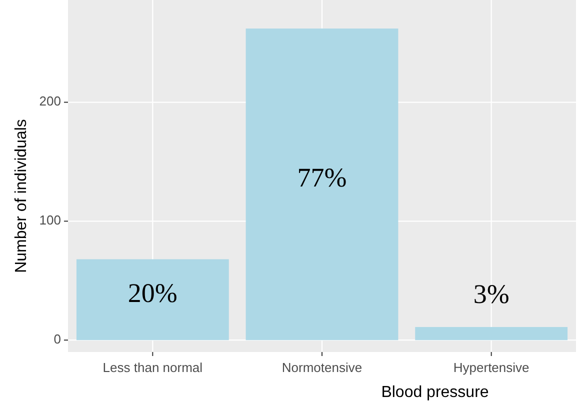 This screenshot has width=580, height=405. Describe the element at coordinates (57, 339) in the screenshot. I see `y-tick-label: 0` at that location.